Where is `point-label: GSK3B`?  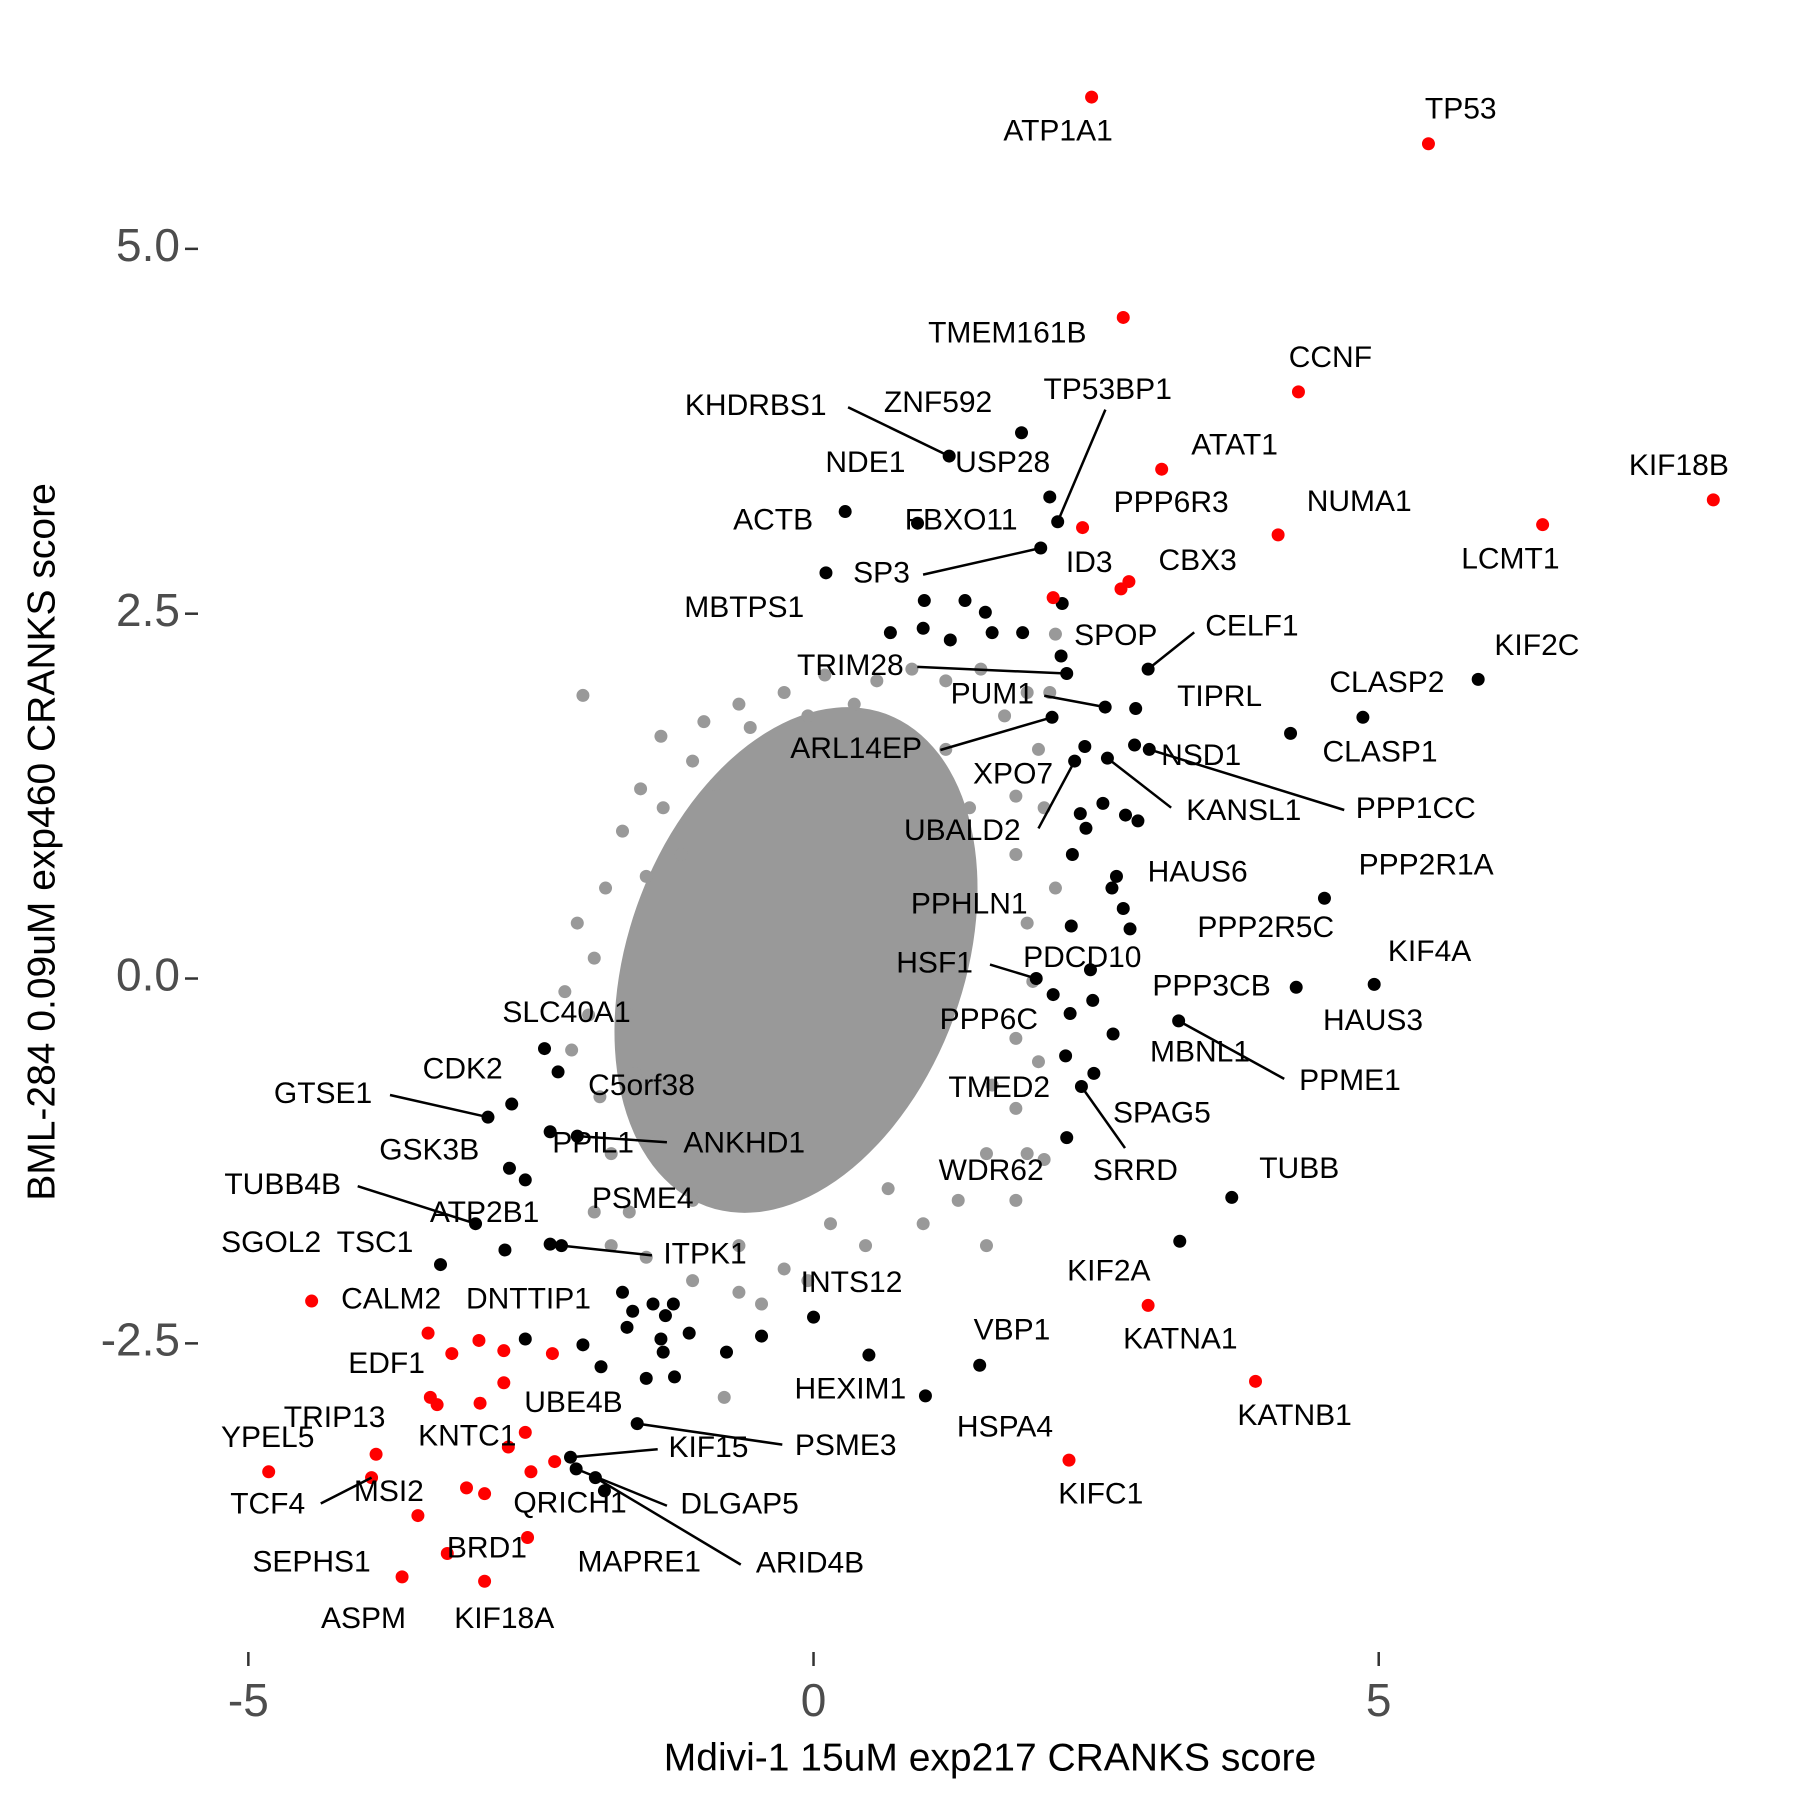
point-label: GSK3B is located at coordinates (429, 1149).